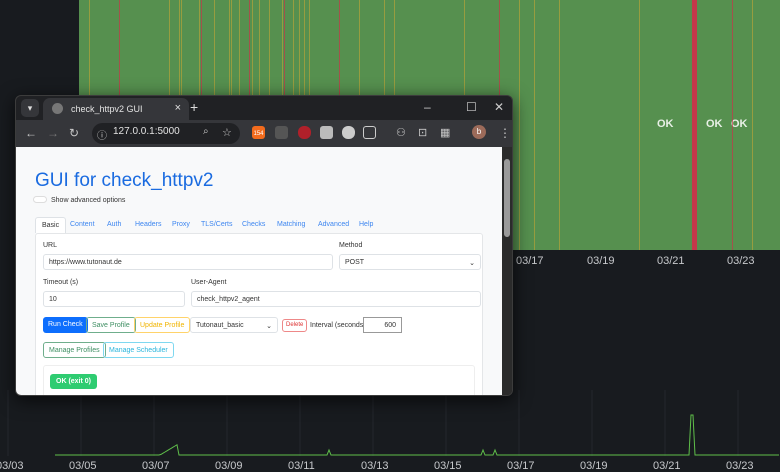  What do you see at coordinates (209, 282) in the screenshot?
I see `useragent-label: User-Agent` at bounding box center [209, 282].